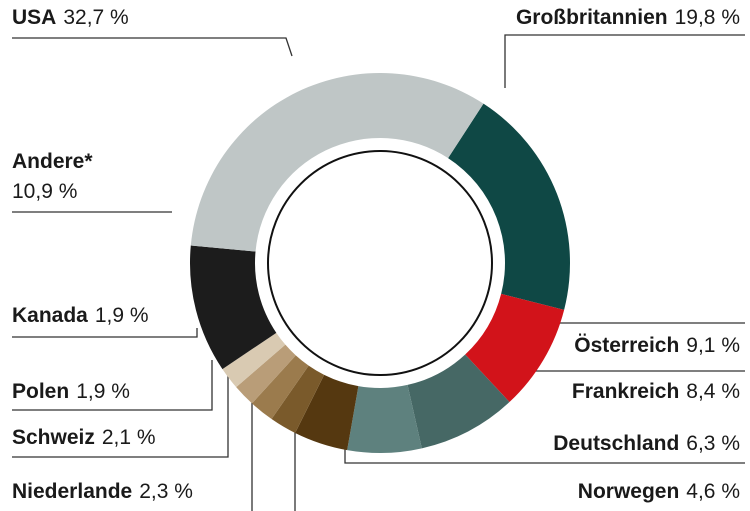  Describe the element at coordinates (713, 391) in the screenshot. I see `value-label: 8,4 %` at that location.